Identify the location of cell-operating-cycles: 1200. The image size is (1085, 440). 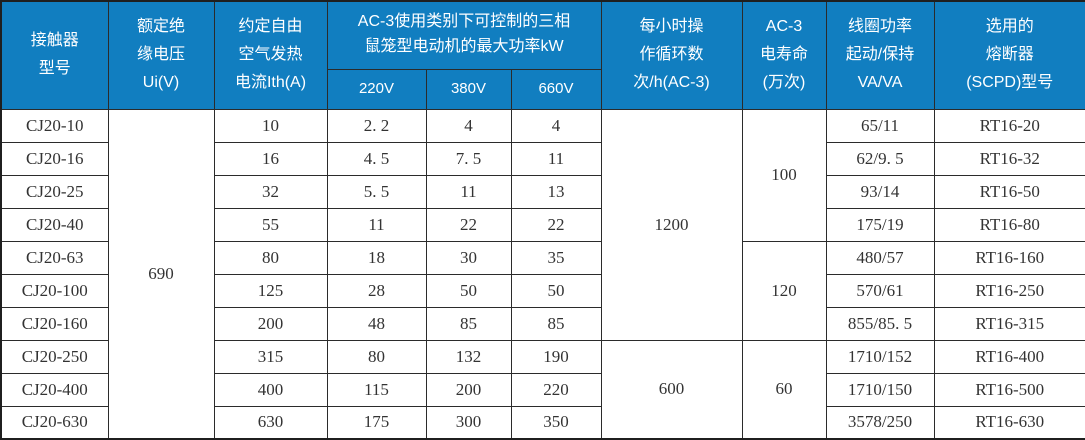
(671, 224).